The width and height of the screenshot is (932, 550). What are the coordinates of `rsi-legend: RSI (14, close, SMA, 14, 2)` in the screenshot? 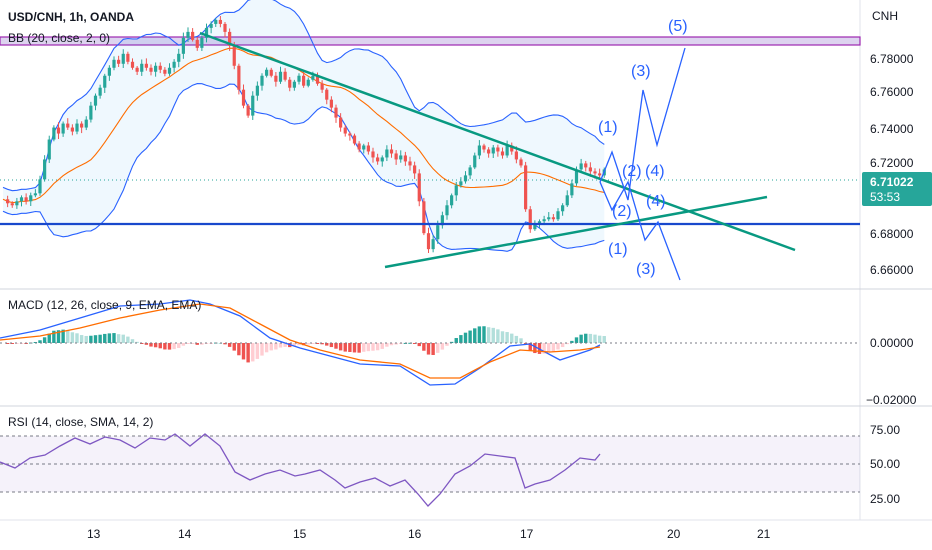 It's located at (80, 422).